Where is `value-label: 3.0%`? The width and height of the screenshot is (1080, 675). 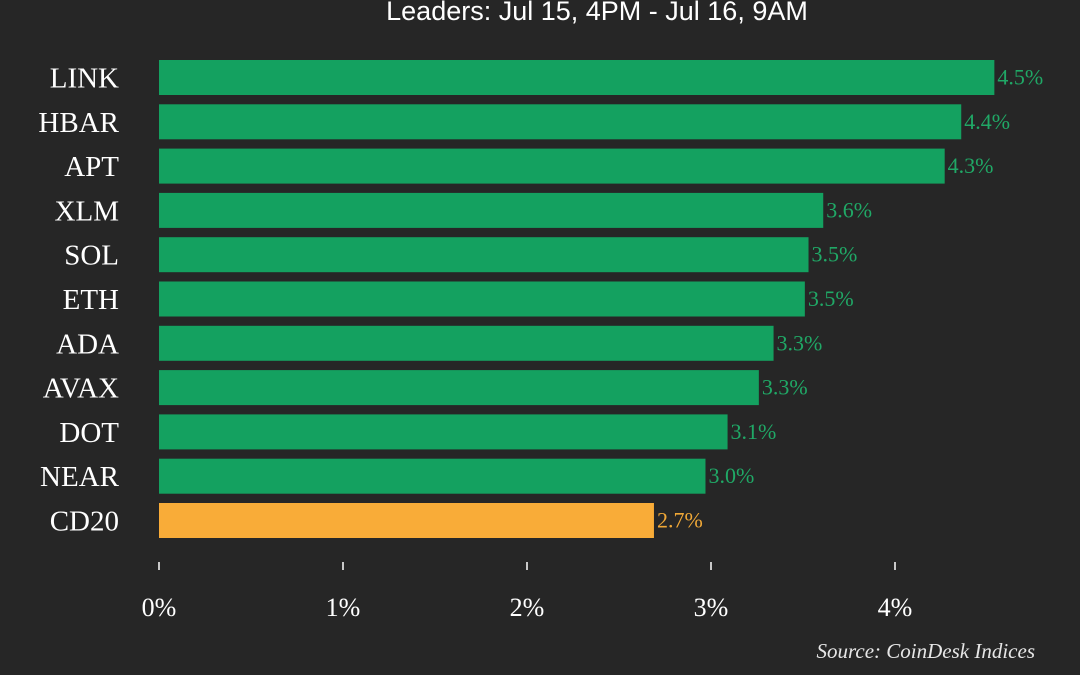 value-label: 3.0% is located at coordinates (731, 475).